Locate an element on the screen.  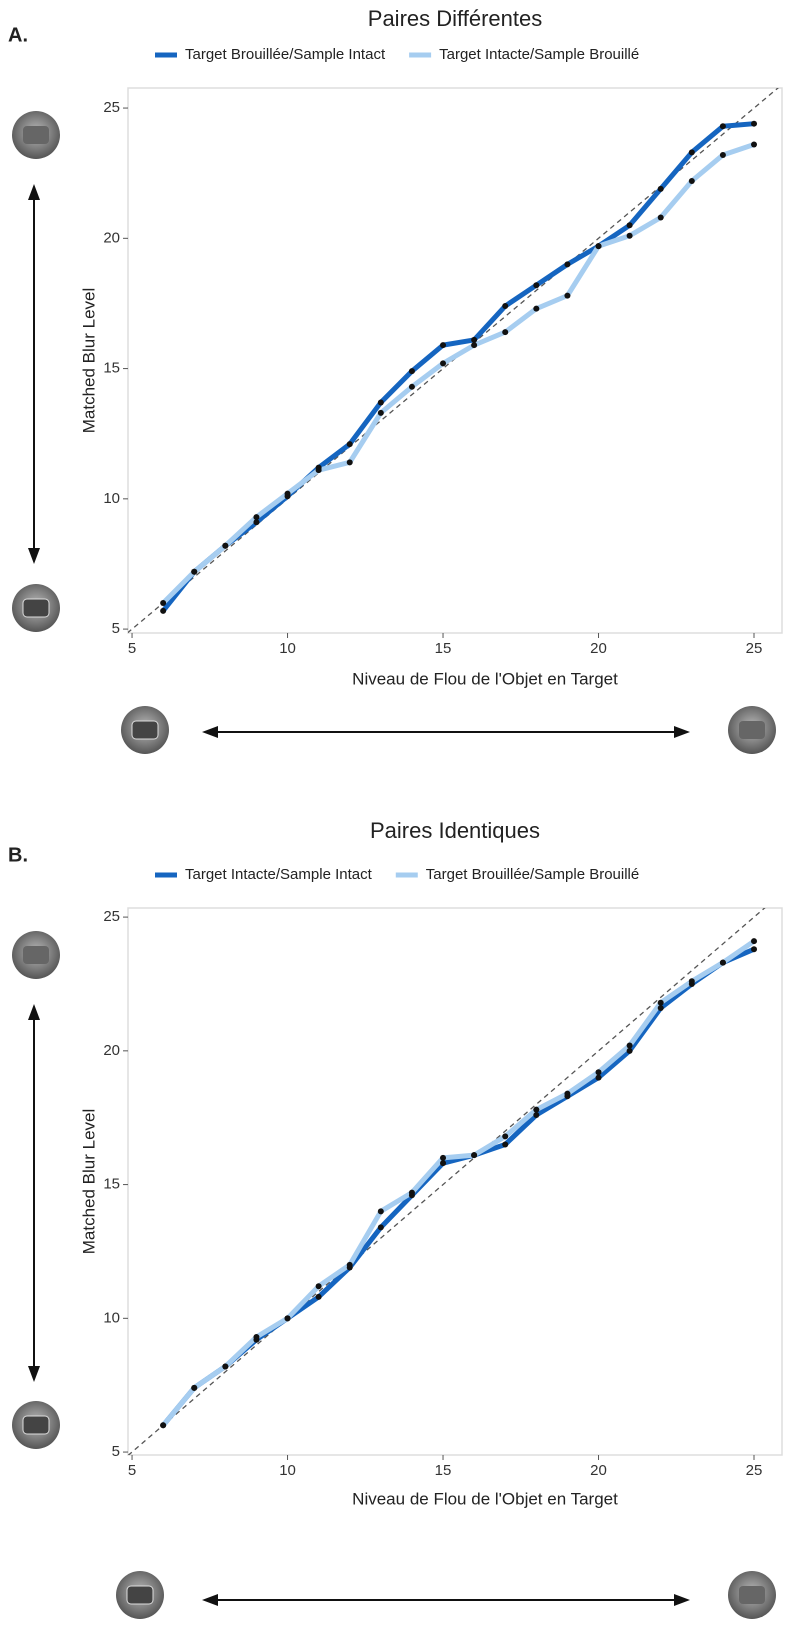
legend-label: Target Brouillée/Sample Intact is located at coordinates (285, 54).